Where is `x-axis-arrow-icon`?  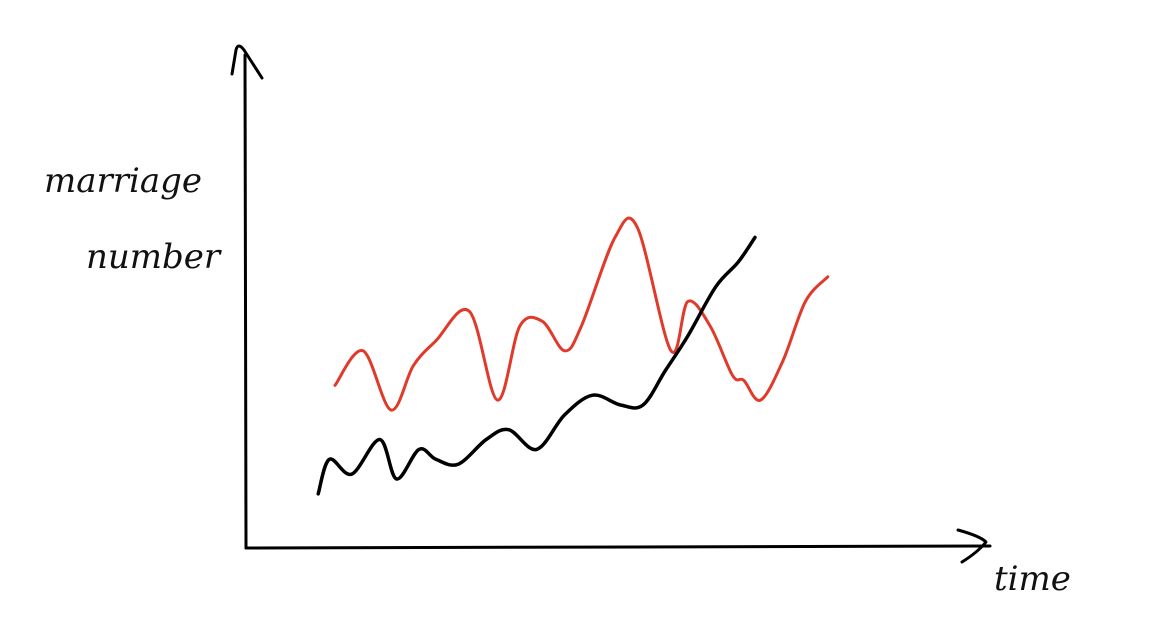 x-axis-arrow-icon is located at coordinates (972, 546).